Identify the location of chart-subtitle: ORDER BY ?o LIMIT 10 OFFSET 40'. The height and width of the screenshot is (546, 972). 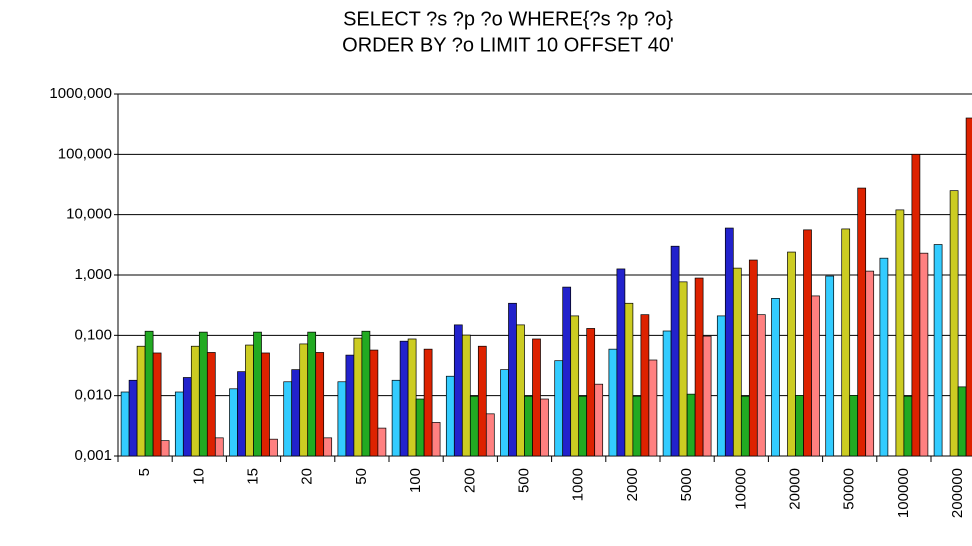
(508, 45).